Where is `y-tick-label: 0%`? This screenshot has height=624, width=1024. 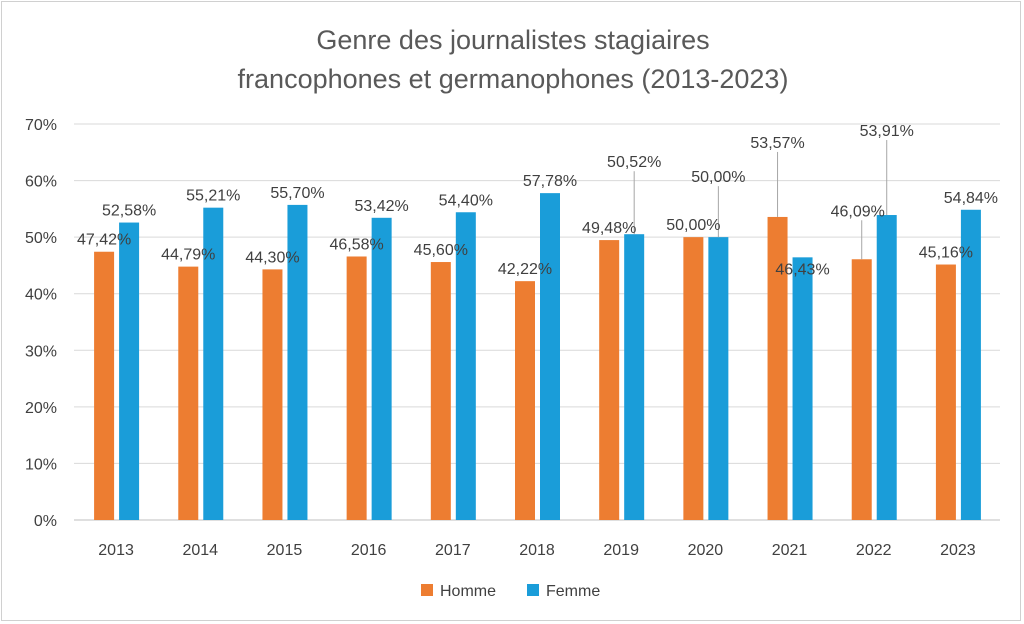 y-tick-label: 0% is located at coordinates (45, 521).